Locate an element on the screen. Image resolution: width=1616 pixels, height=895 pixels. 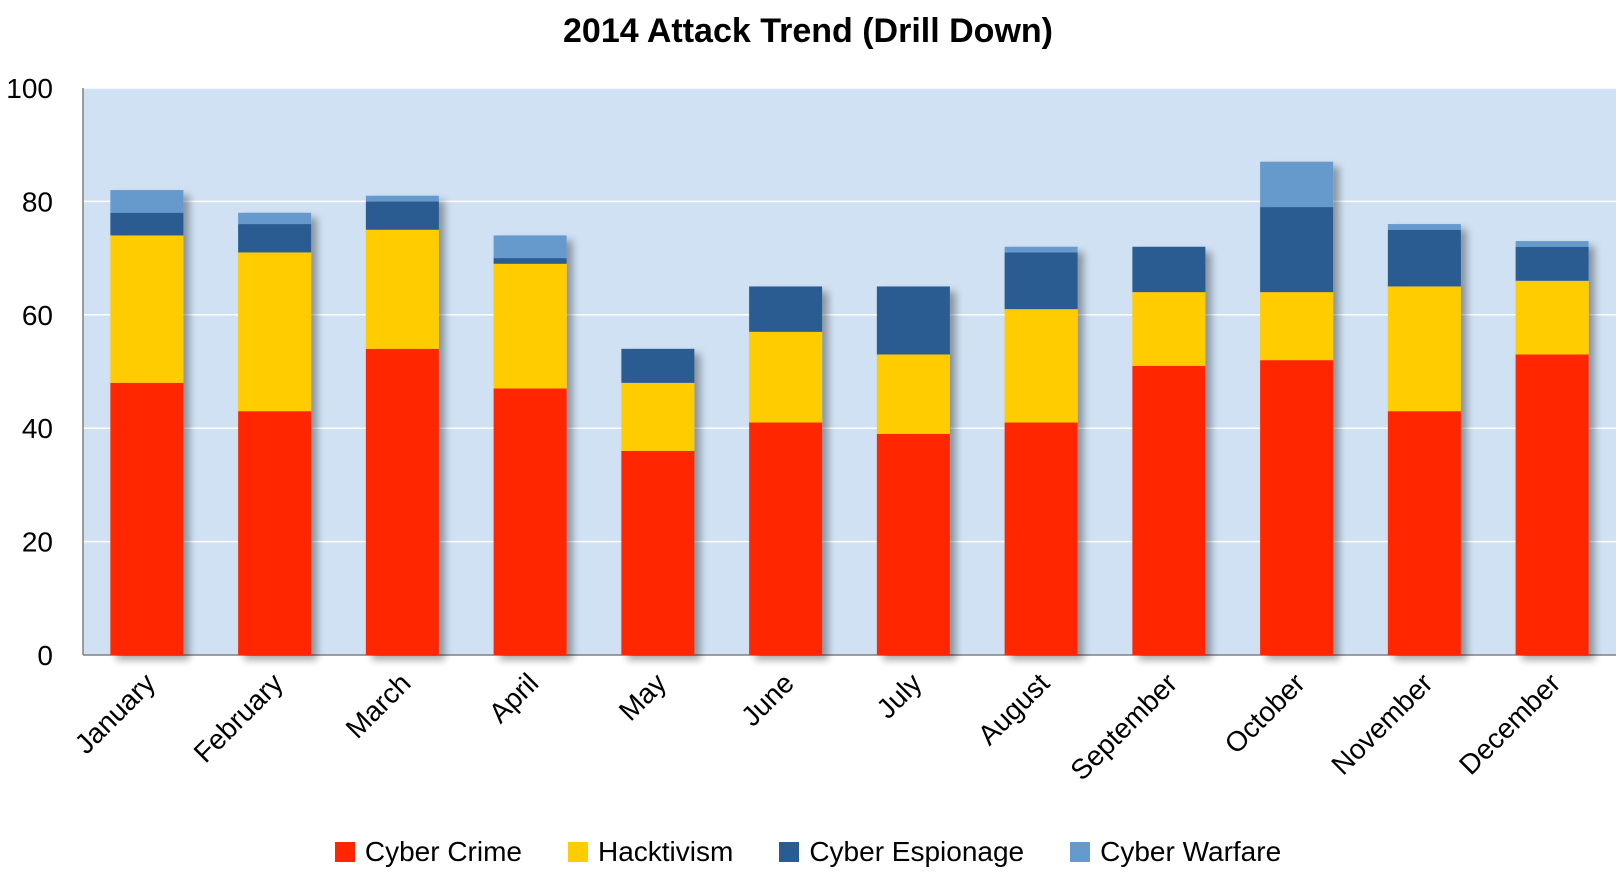
bar-stack-september is located at coordinates (1169, 450).